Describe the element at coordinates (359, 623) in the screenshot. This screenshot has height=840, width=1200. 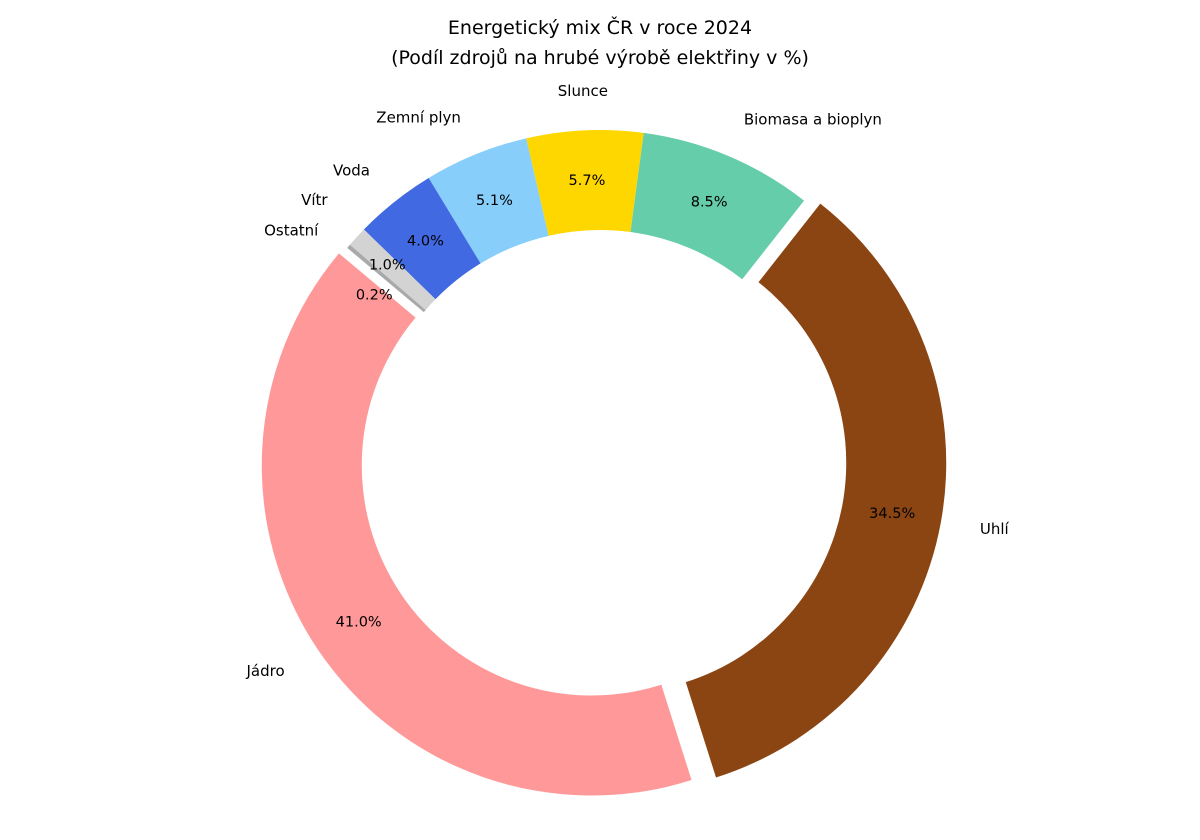
I see `value-label: 41.0%` at that location.